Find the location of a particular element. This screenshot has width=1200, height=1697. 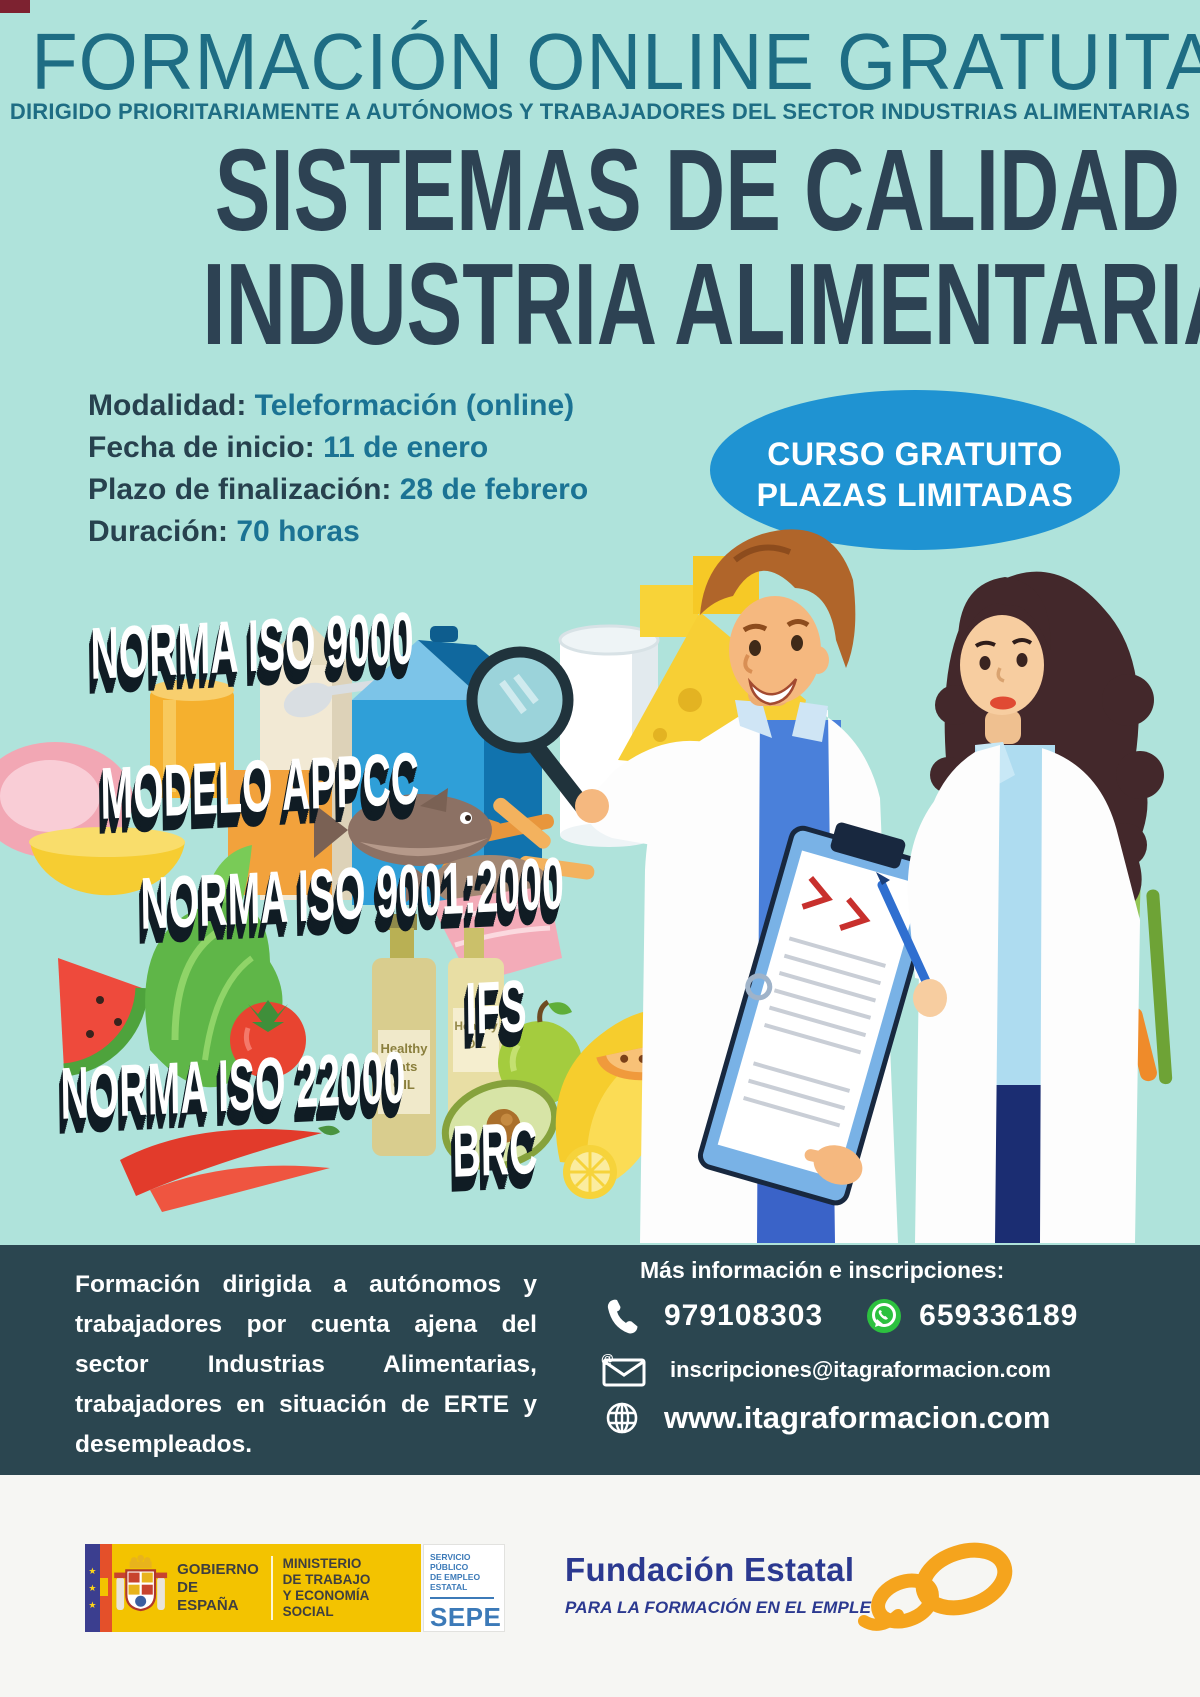

oil-bottle-2: Healthy OIL is located at coordinates (476, 1026).